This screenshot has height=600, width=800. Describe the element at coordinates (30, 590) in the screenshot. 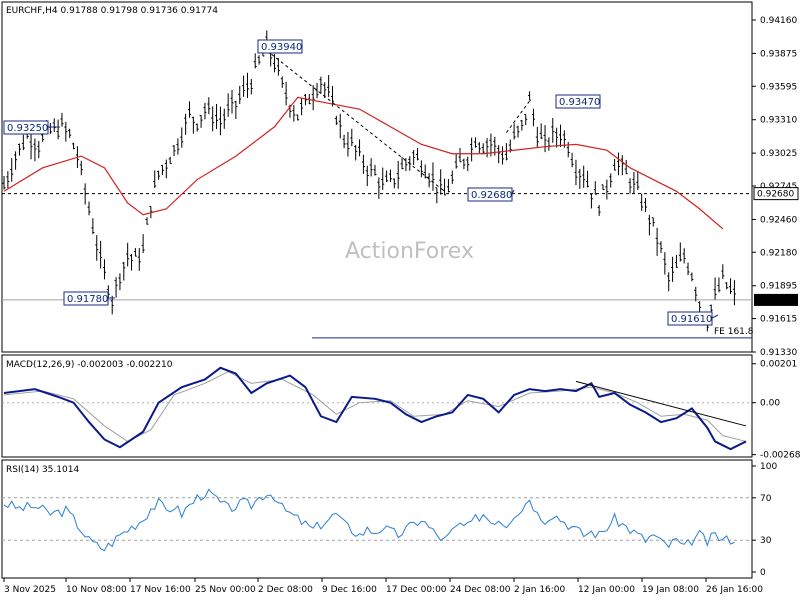

I see `x-tick-label: 3 Nov 2025` at that location.